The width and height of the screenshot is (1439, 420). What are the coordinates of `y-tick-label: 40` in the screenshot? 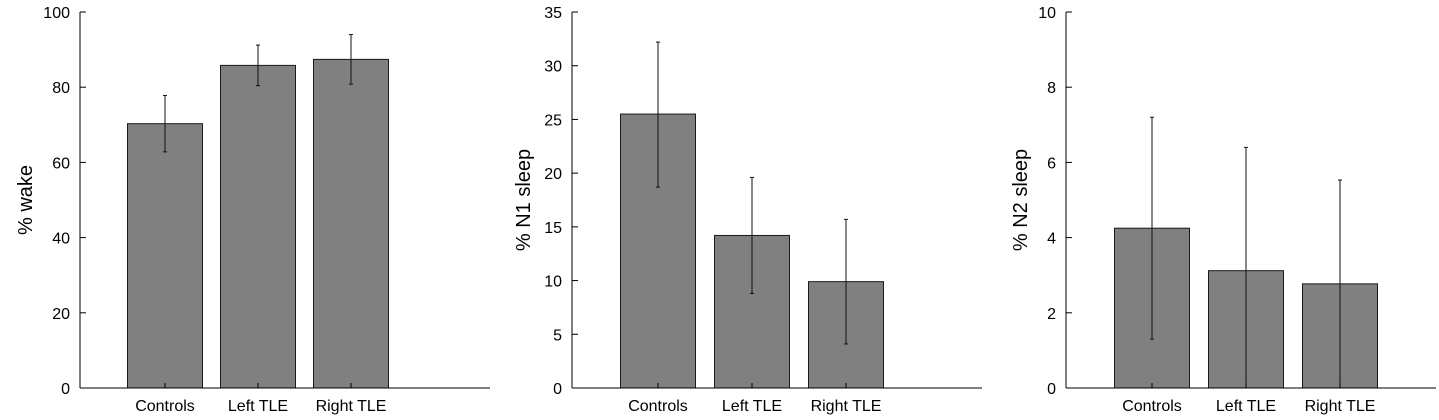 It's located at (61, 239).